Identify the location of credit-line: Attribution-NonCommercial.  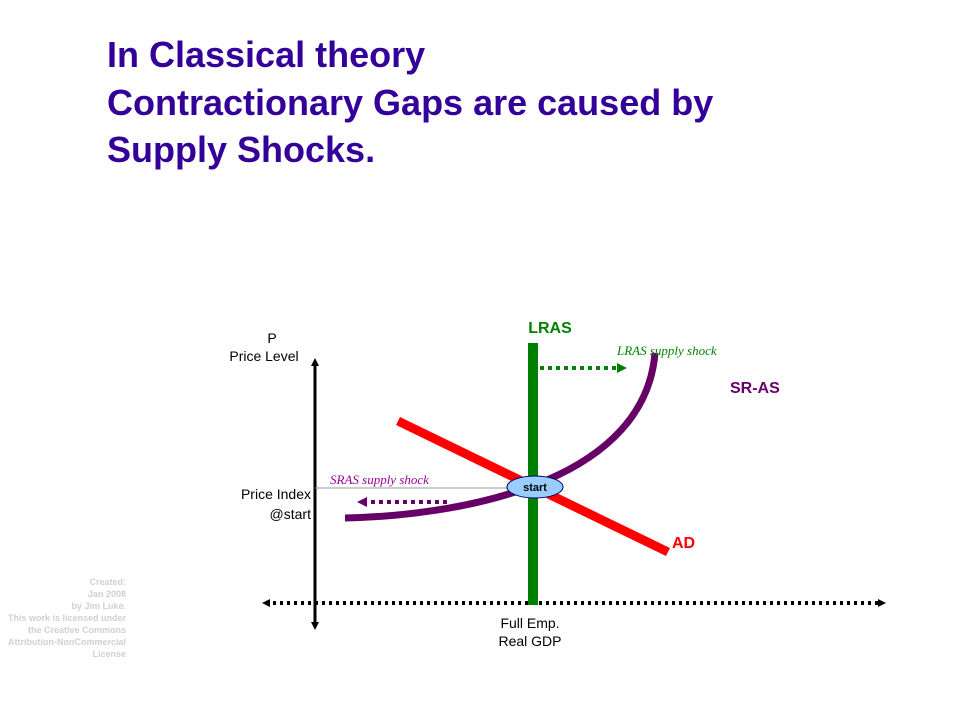
(67, 642).